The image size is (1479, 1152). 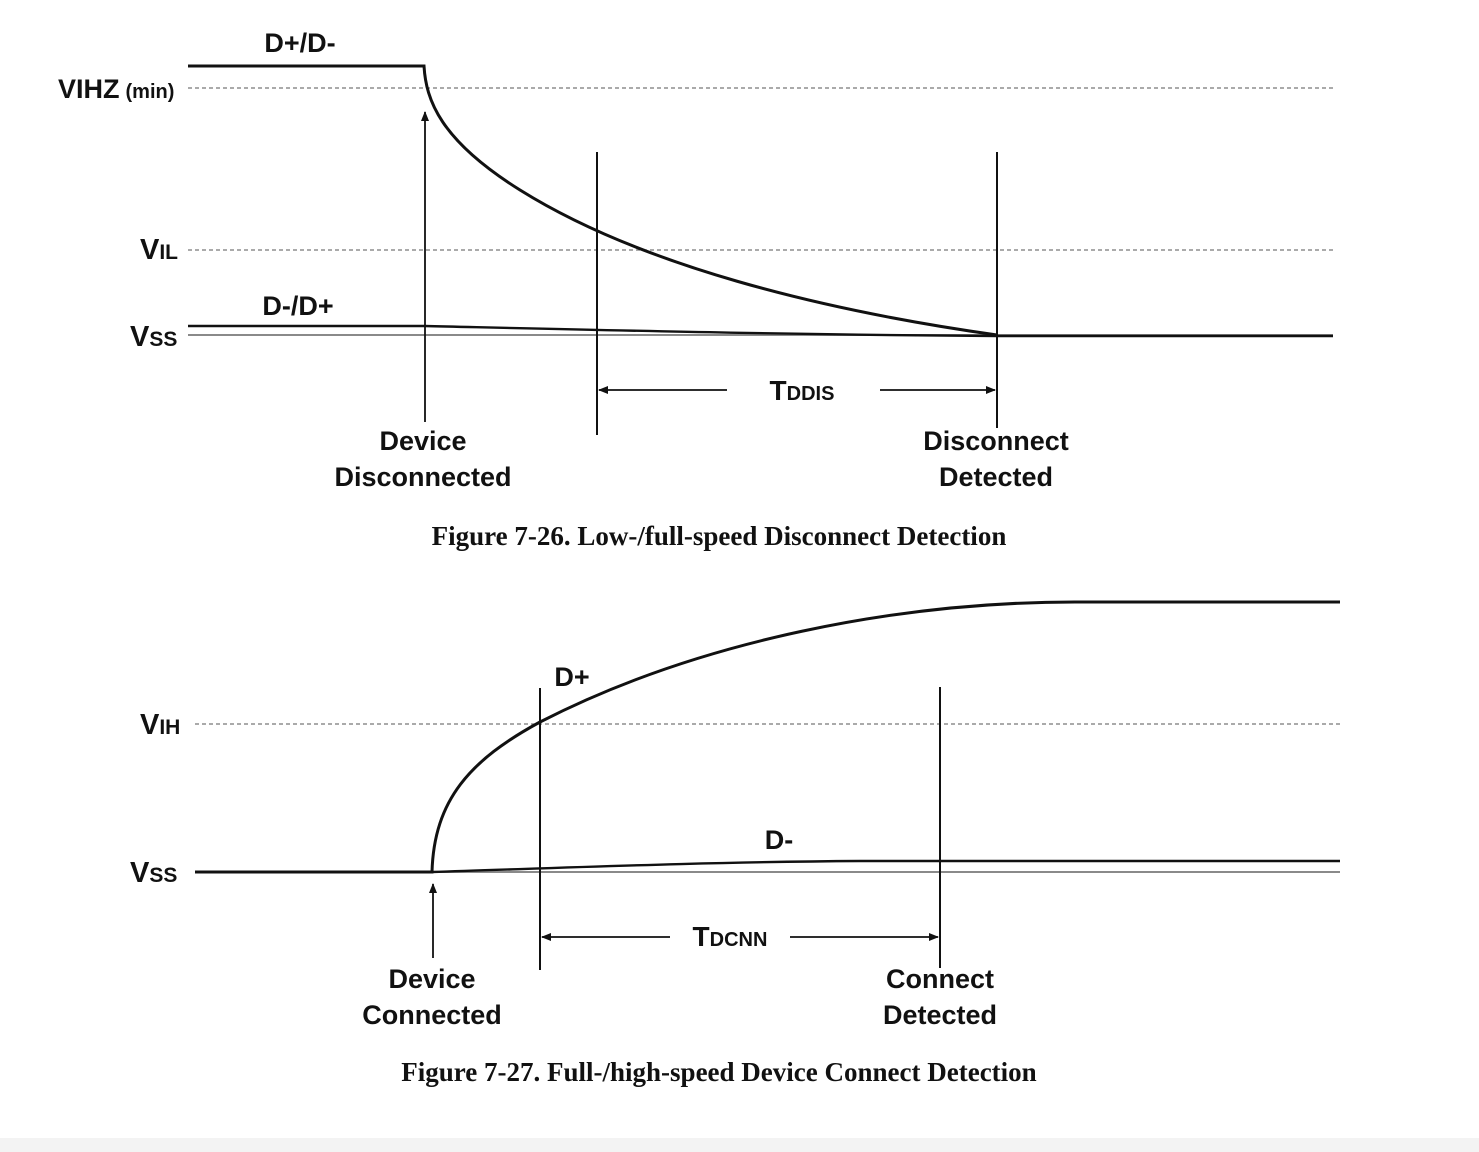 What do you see at coordinates (153, 337) in the screenshot?
I see `level-label-vss: VSS` at bounding box center [153, 337].